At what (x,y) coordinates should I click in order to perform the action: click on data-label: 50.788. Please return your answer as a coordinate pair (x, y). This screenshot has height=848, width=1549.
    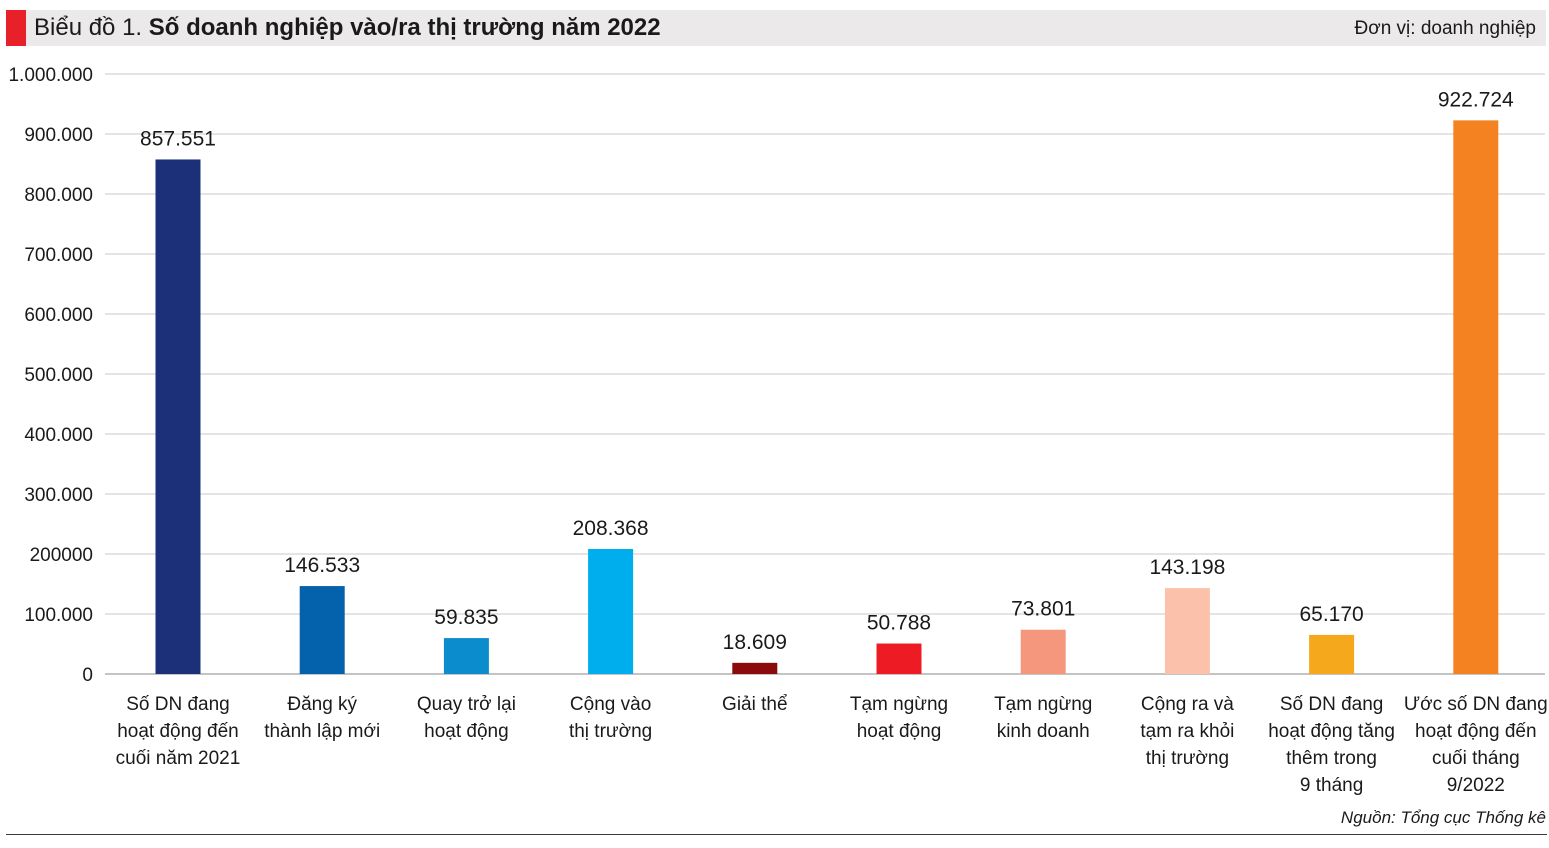
    Looking at the image, I should click on (899, 623).